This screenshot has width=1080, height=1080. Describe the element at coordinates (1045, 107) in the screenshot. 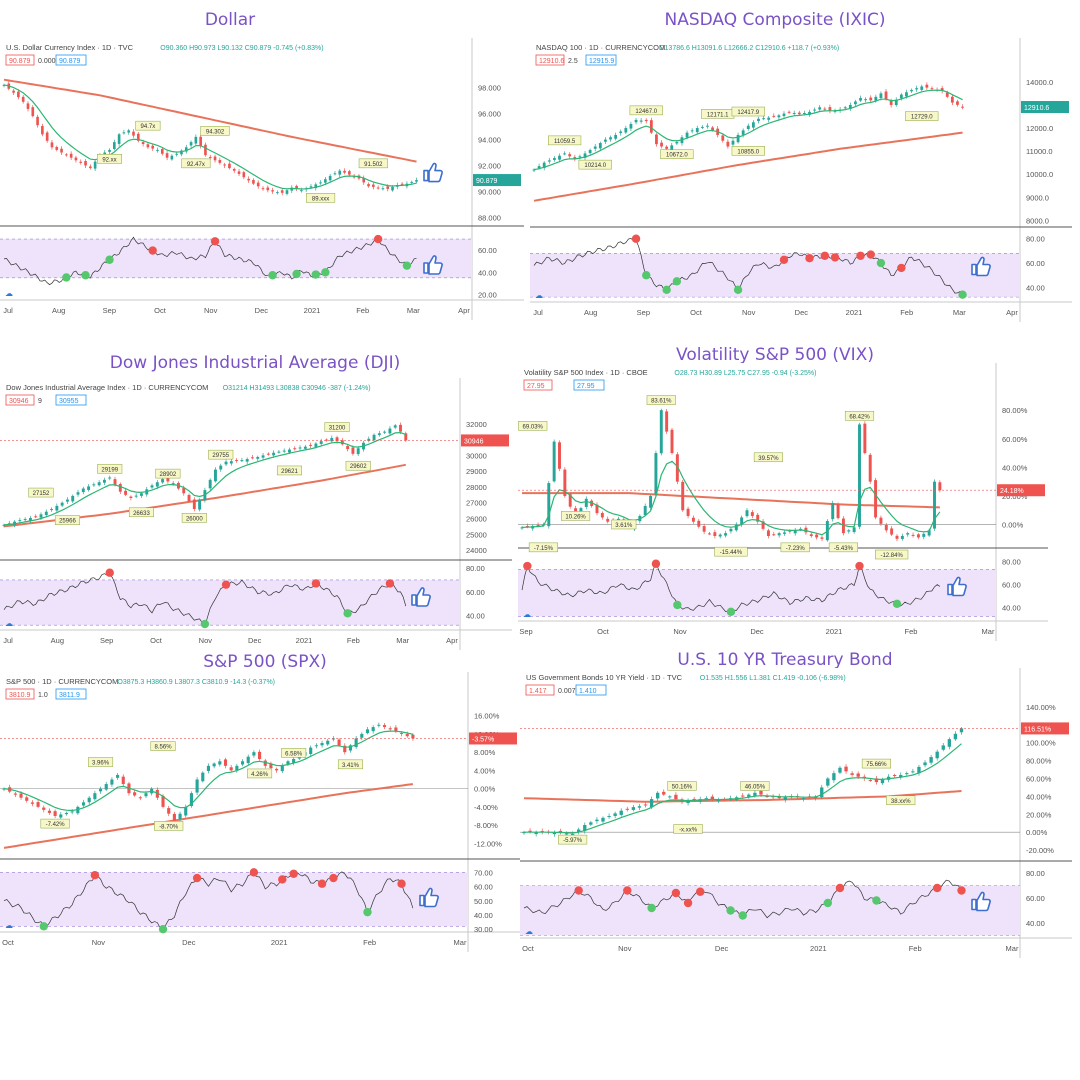

I see `last-price-tag` at that location.